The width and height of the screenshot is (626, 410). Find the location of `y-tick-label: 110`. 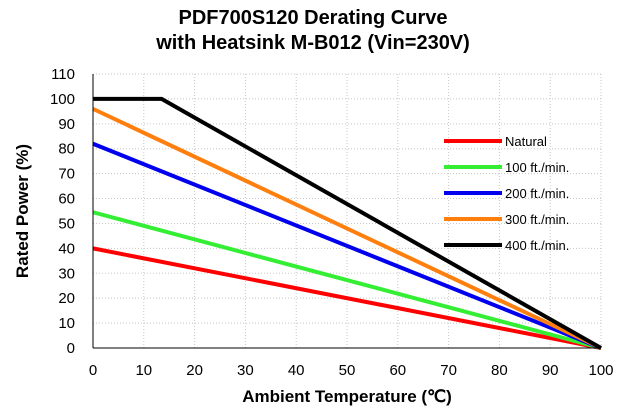

y-tick-label: 110 is located at coordinates (63, 74).